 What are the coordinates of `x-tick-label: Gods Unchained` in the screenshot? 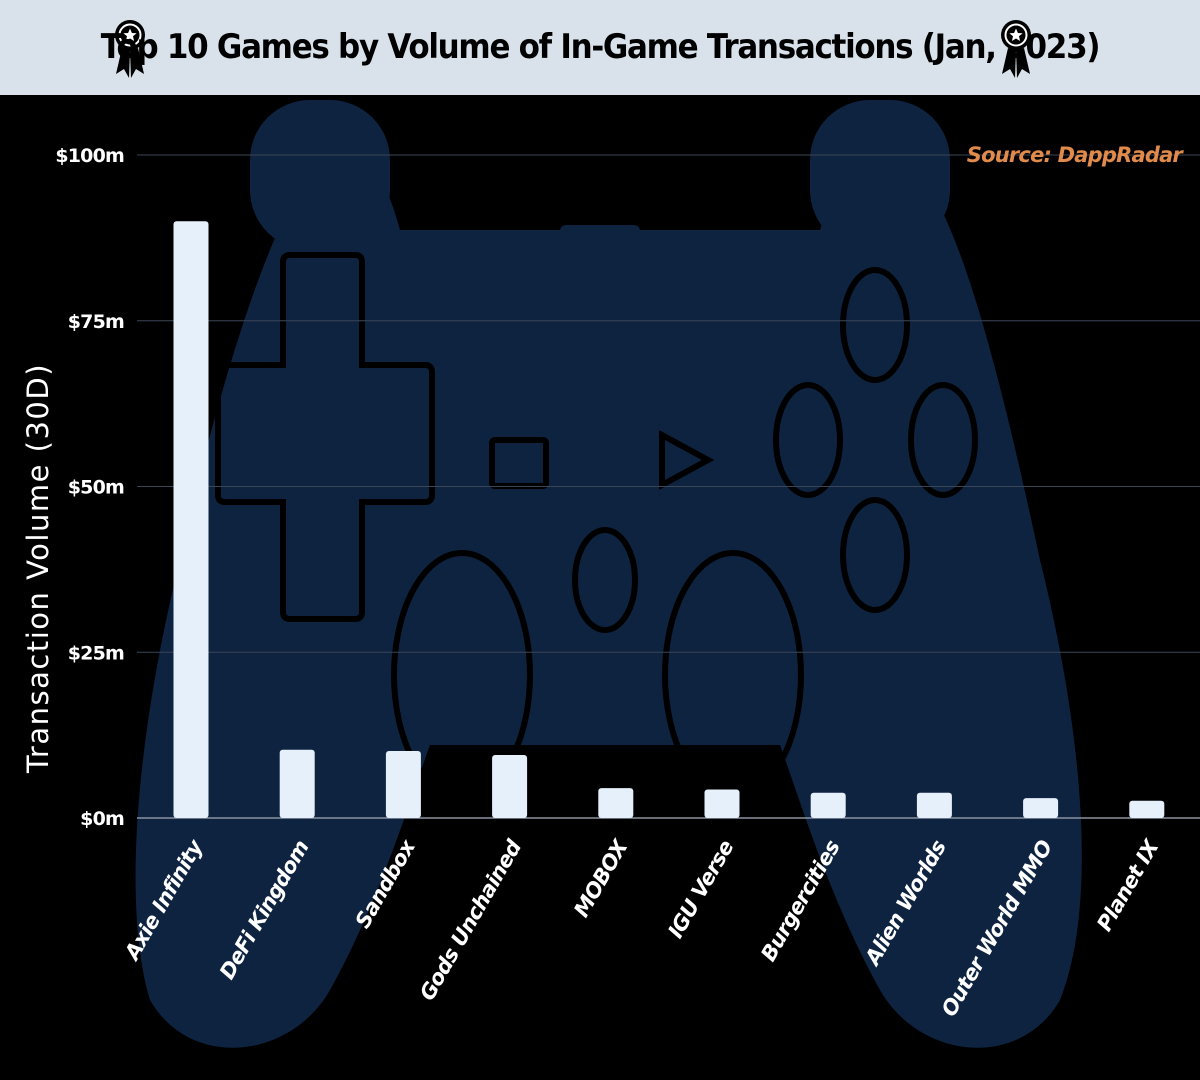 It's located at (471, 920).